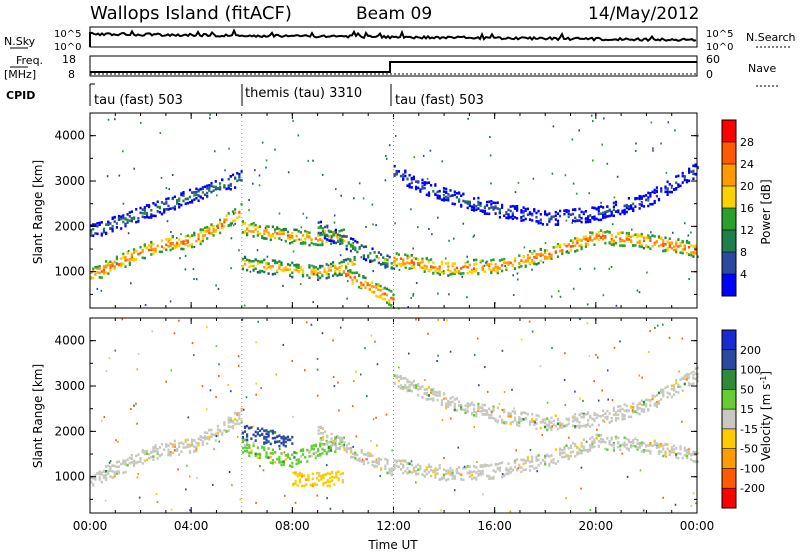 The height and width of the screenshot is (554, 800). Describe the element at coordinates (69, 341) in the screenshot. I see `y-tick-label: 4000` at that location.